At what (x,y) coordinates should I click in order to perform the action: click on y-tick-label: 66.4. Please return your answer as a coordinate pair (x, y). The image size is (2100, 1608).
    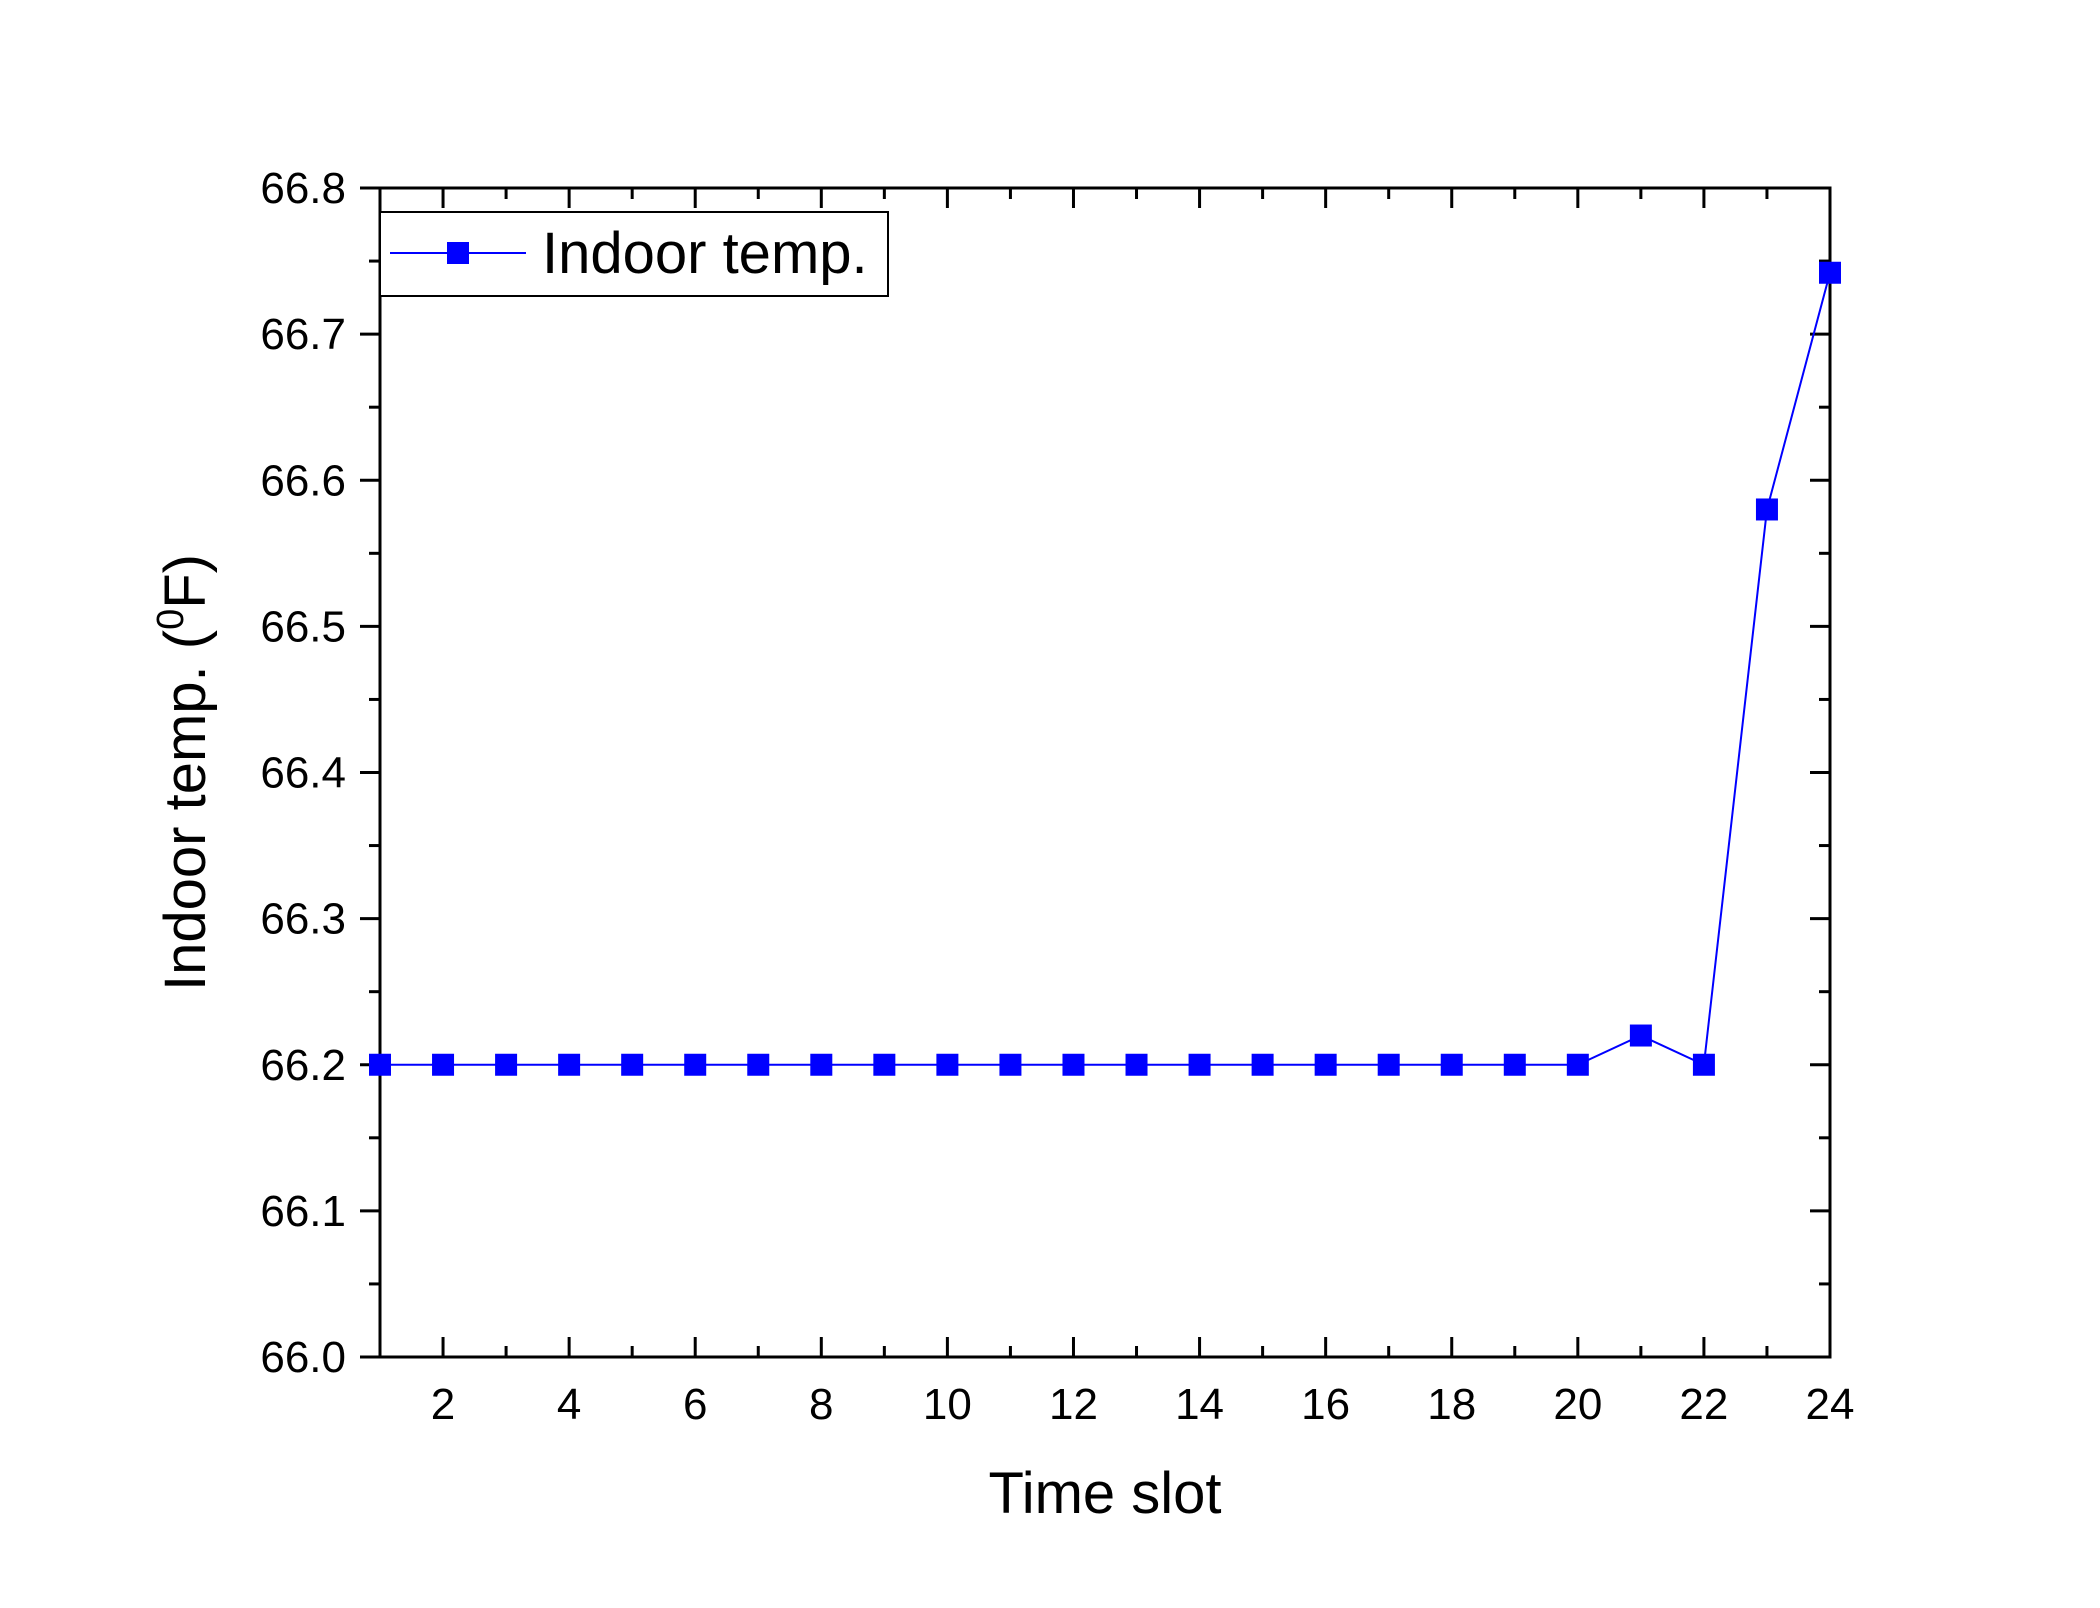
    Looking at the image, I should click on (303, 773).